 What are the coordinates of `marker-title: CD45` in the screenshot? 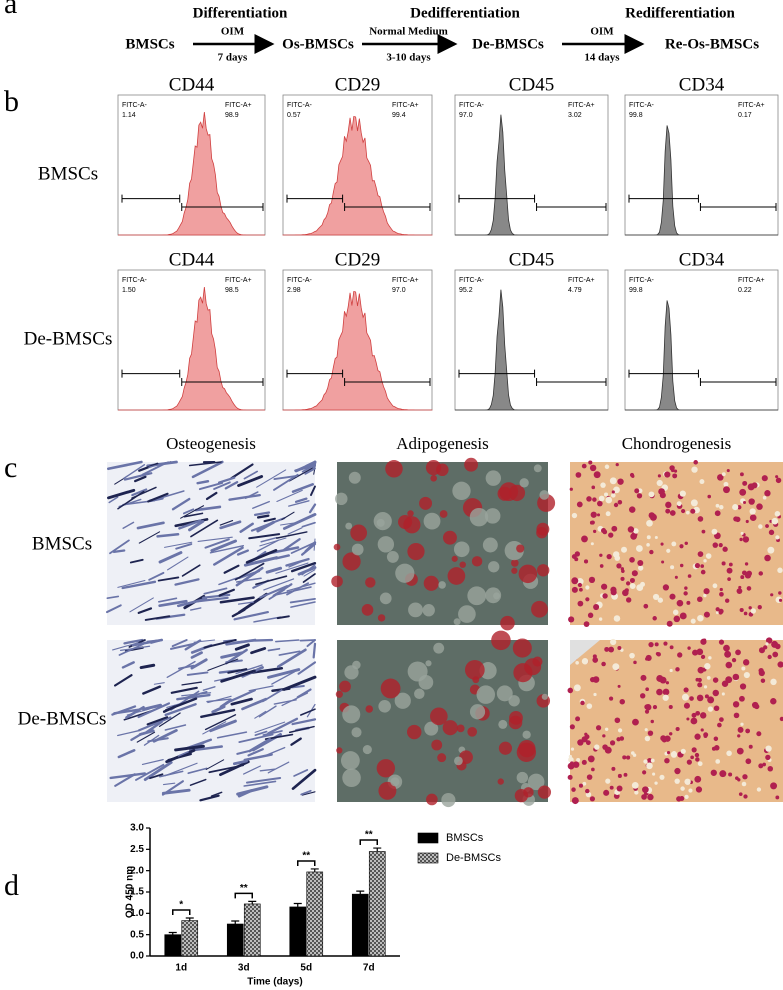 It's located at (531, 259).